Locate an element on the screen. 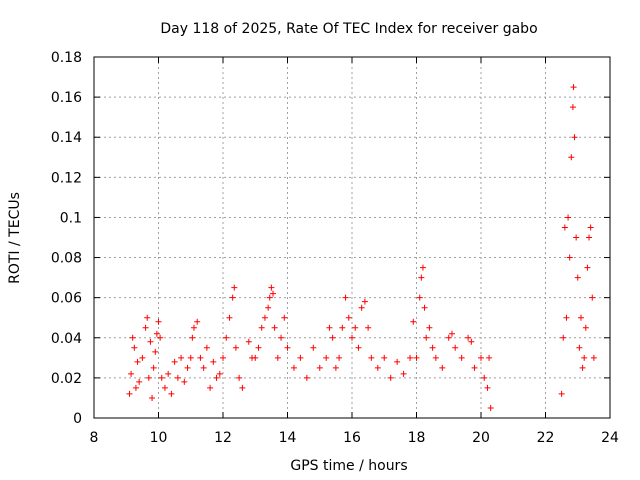  y-tick-label: 0.04 is located at coordinates (66, 339).